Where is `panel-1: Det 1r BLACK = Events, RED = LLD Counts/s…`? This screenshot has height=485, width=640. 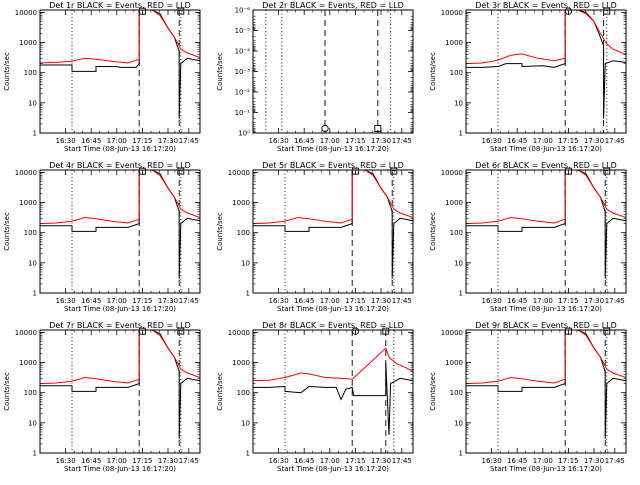
panel-1: Det 1r BLACK = Events, RED = LLD Counts/s… is located at coordinates (102, 77).